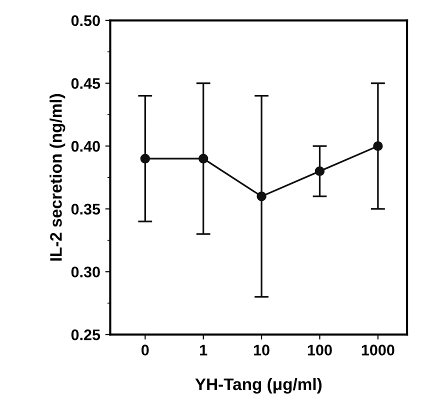 The image size is (424, 408). Describe the element at coordinates (85, 20) in the screenshot. I see `y-tick-label: 0.50` at that location.